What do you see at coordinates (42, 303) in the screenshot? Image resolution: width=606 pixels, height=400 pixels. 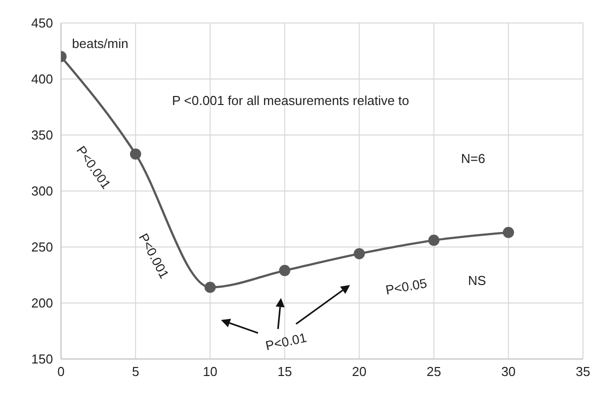 I see `y-tick-label: 200` at bounding box center [42, 303].